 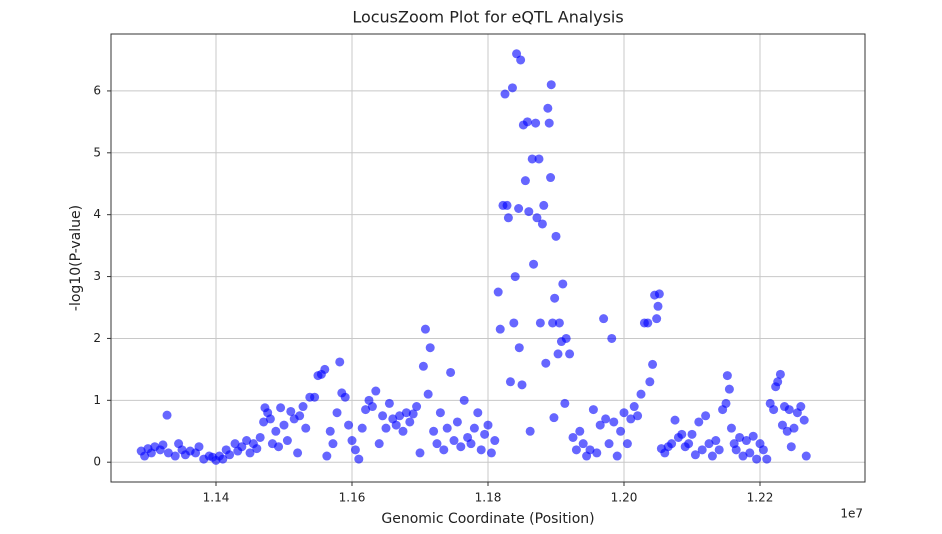 I want to click on y-tick-label: 2, so click(x=97, y=338).